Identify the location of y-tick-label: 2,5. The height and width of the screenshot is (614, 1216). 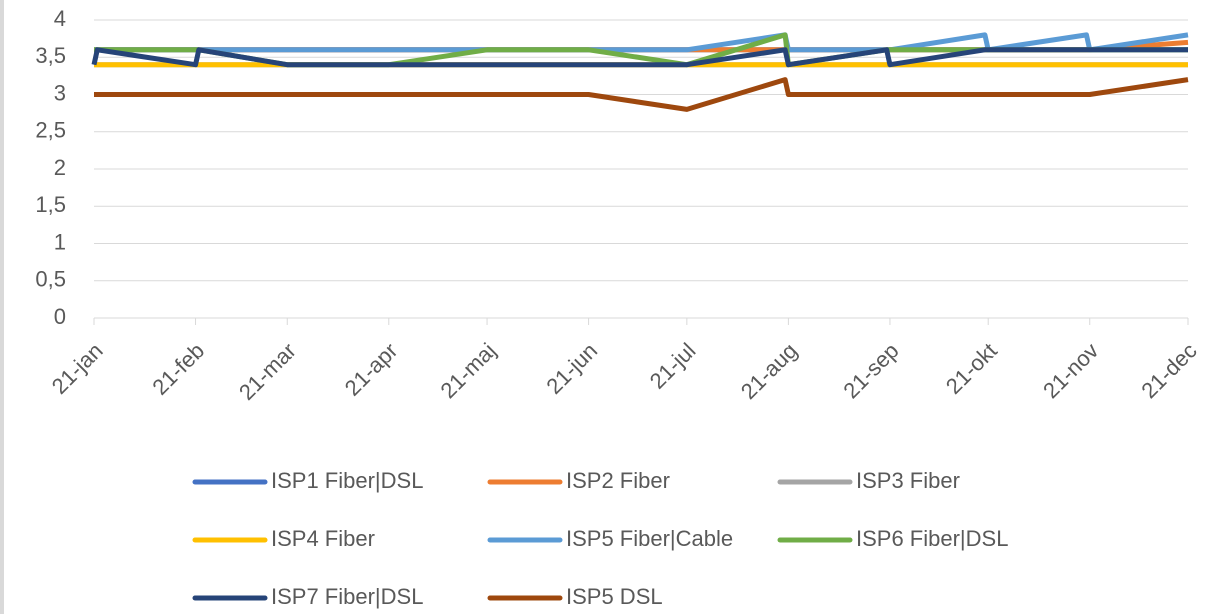
(50, 130).